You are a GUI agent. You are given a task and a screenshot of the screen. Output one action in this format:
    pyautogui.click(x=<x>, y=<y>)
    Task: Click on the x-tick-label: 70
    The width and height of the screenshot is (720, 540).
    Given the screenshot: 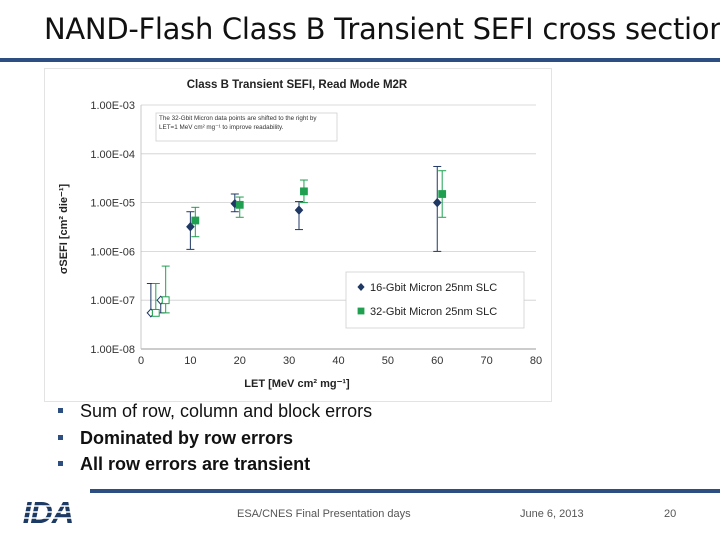 What is the action you would take?
    pyautogui.click(x=487, y=361)
    